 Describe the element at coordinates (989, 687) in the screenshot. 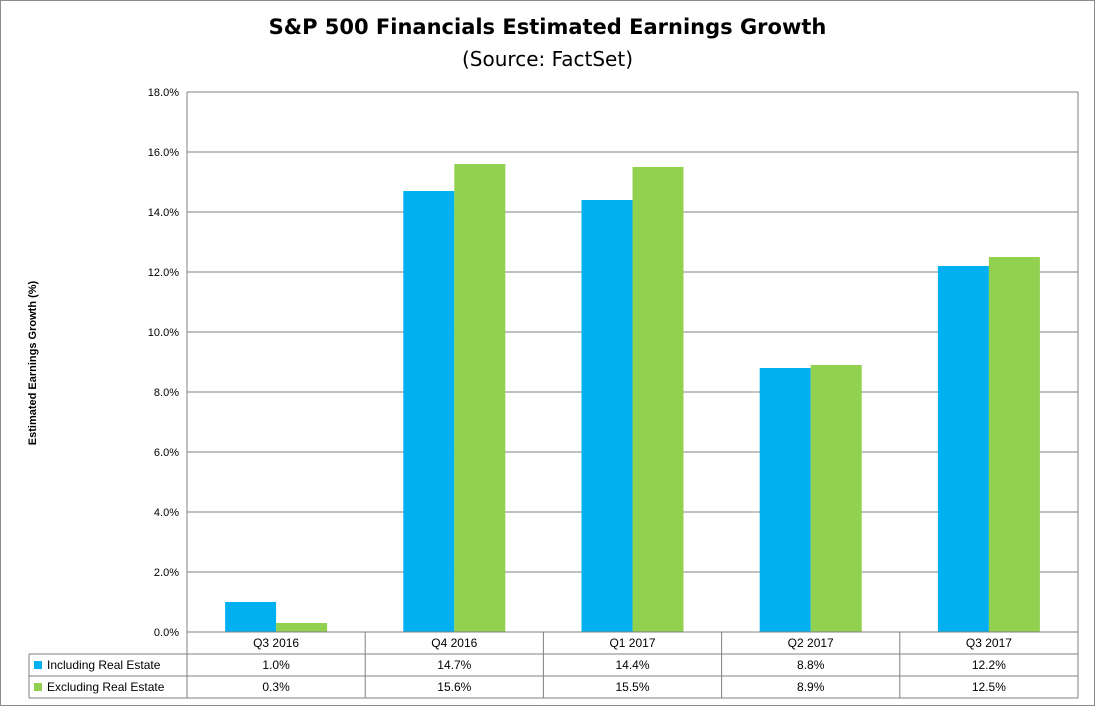

I see `data-label: 12.5%` at that location.